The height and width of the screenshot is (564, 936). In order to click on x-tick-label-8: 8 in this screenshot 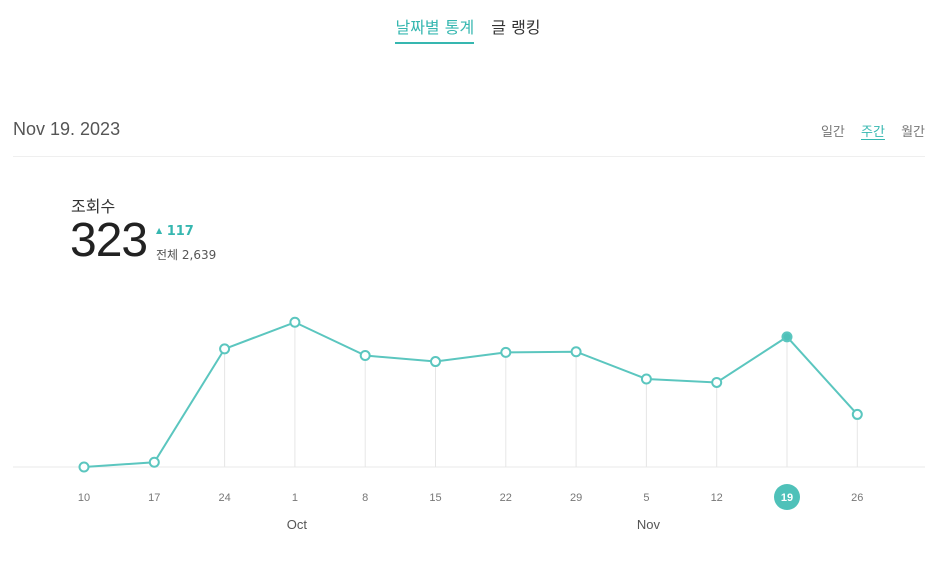, I will do `click(365, 498)`.